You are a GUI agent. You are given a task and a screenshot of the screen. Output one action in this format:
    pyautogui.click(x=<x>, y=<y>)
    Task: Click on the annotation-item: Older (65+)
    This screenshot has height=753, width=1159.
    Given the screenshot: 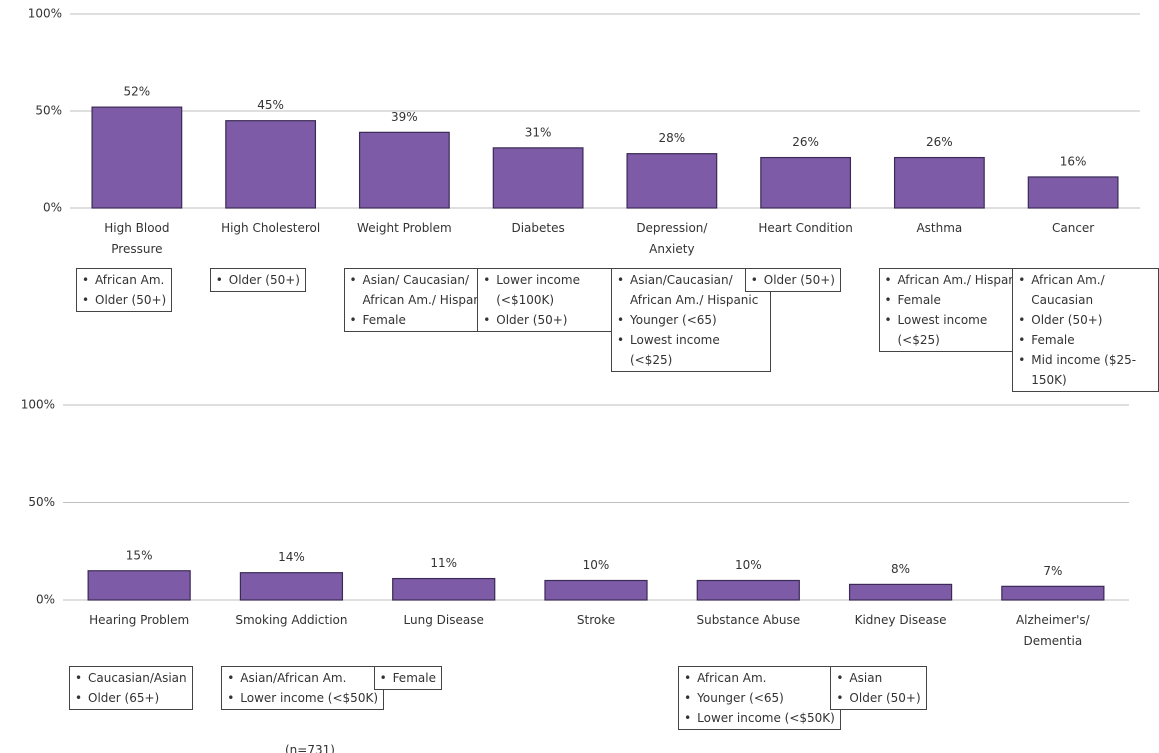 What is the action you would take?
    pyautogui.click(x=131, y=698)
    